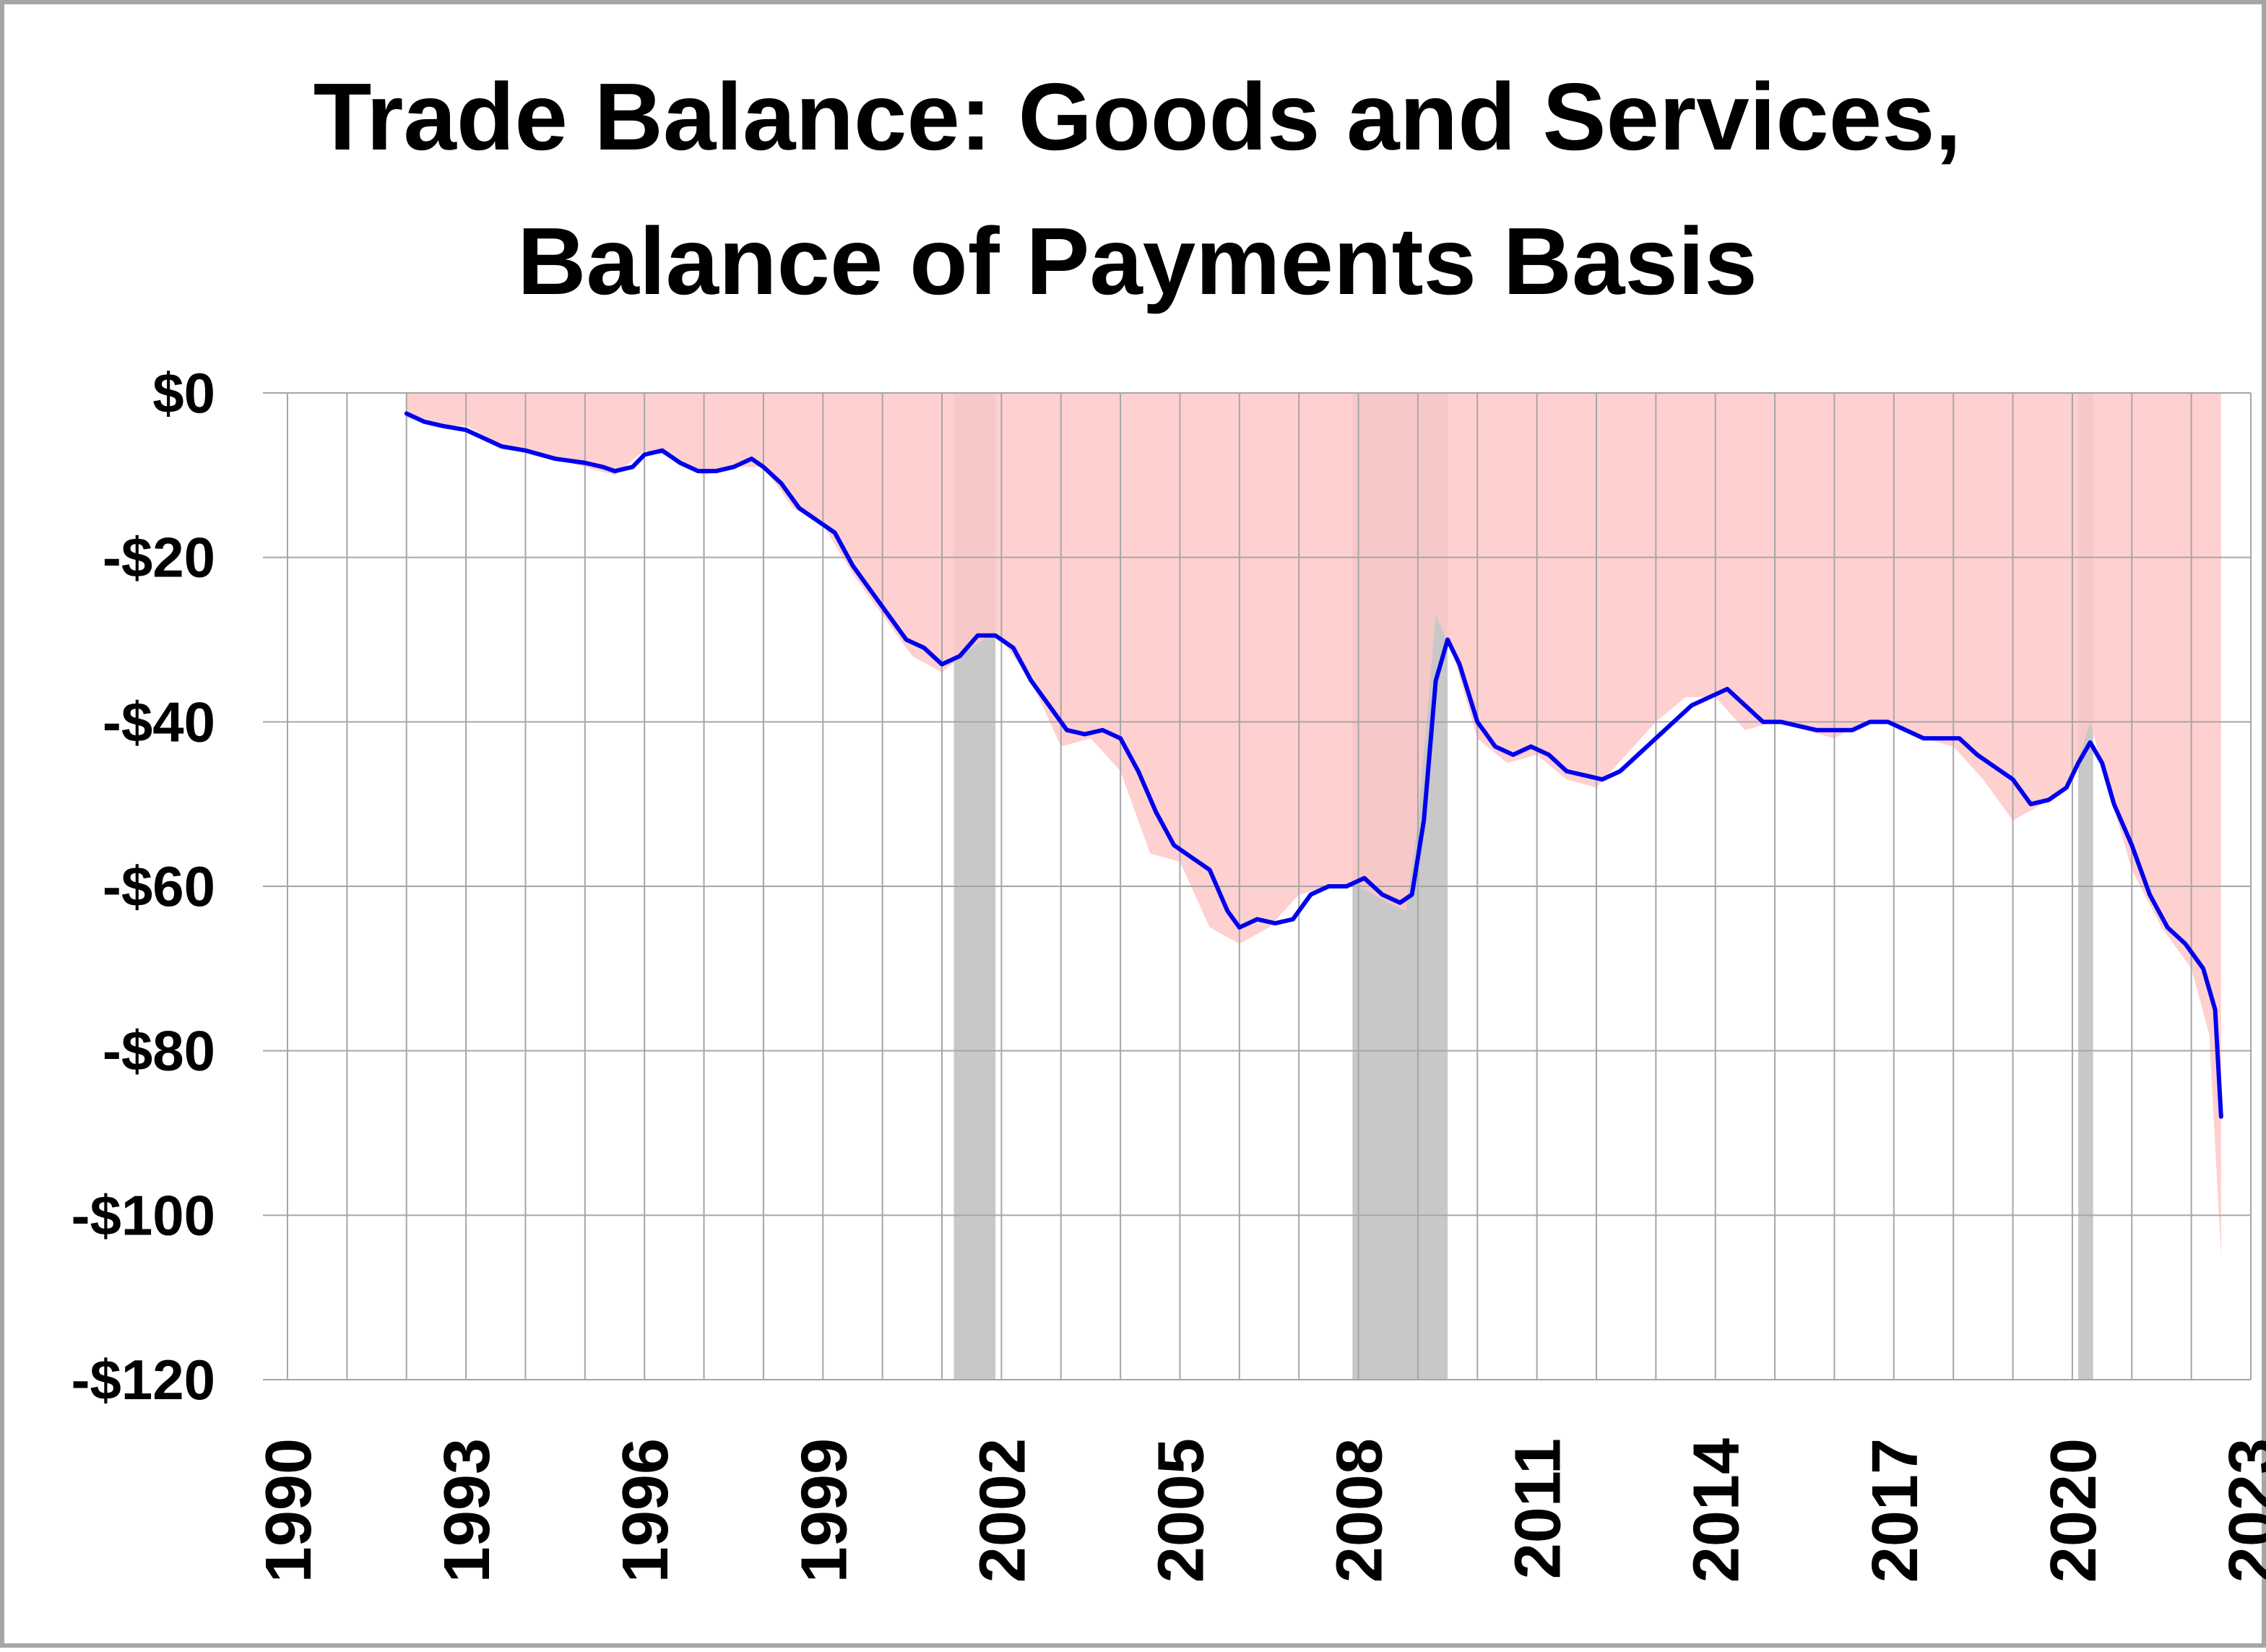 The height and width of the screenshot is (1652, 2266). I want to click on x-tick-label: 2011, so click(1538, 1508).